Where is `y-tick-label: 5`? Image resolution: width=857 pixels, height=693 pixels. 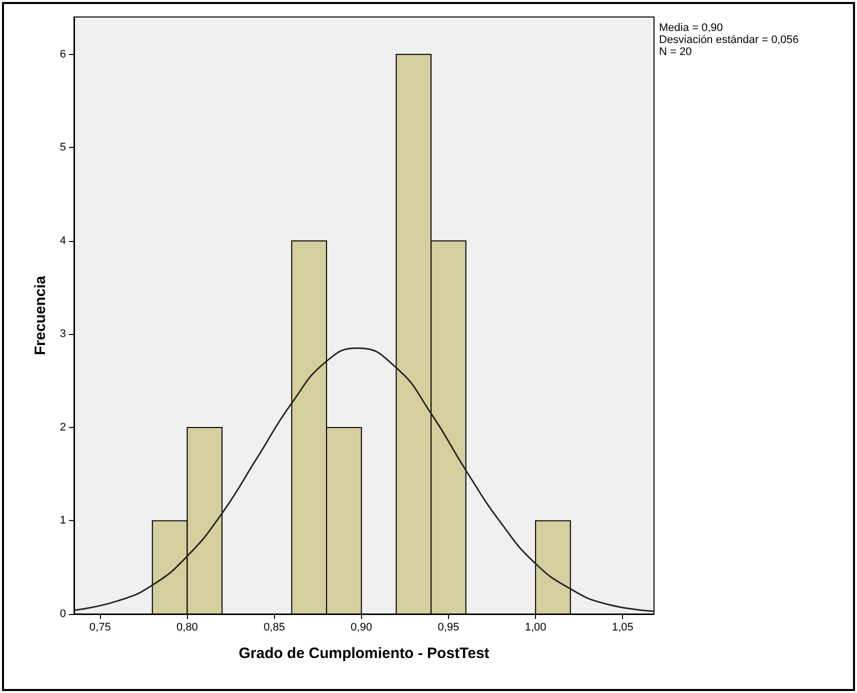
y-tick-label: 5 is located at coordinates (63, 148).